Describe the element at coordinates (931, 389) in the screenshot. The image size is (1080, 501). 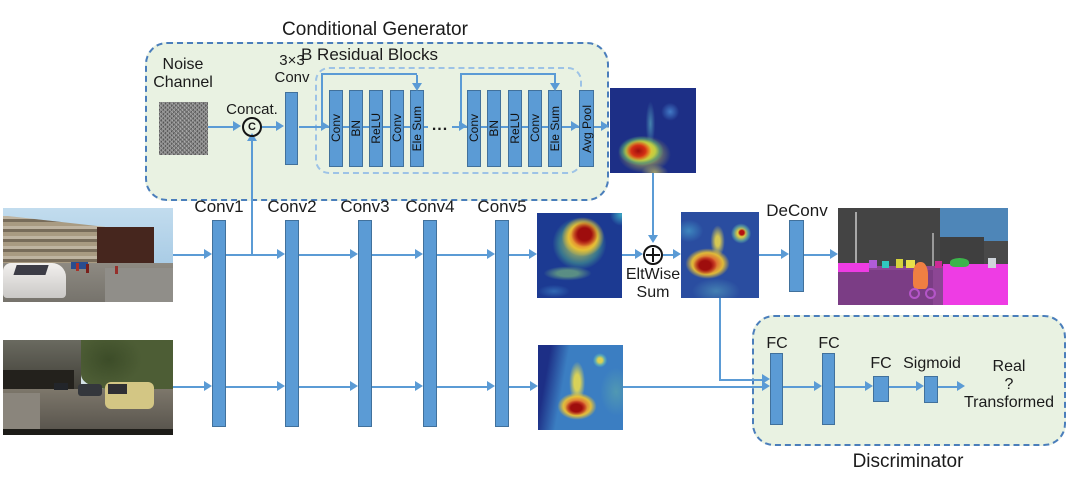
I see `sigmoid-block` at that location.